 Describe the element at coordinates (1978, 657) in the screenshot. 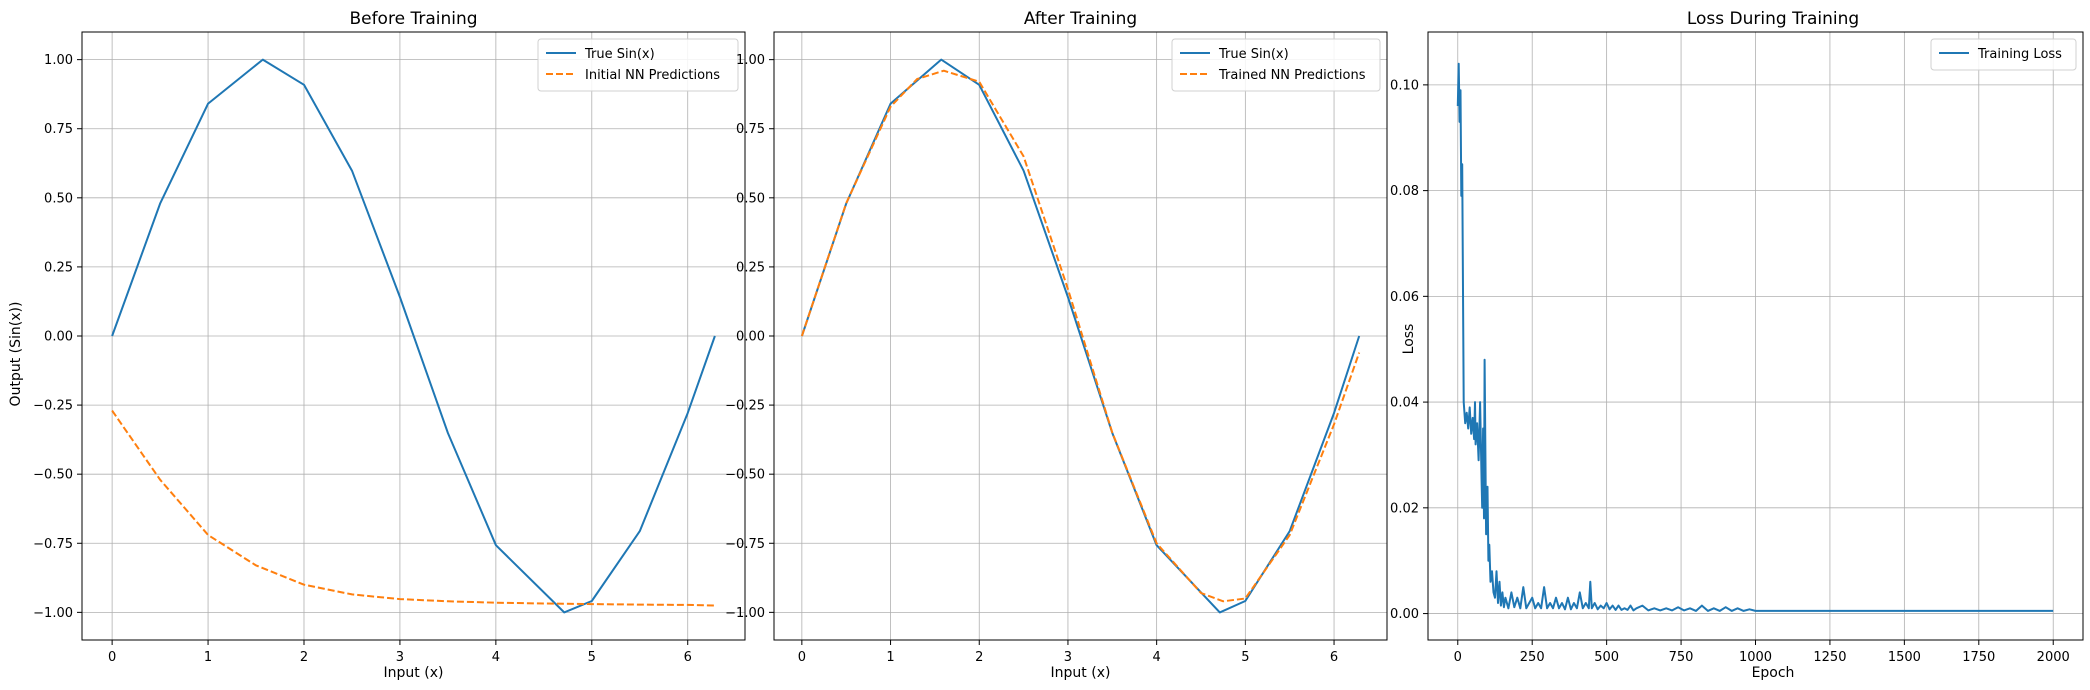

I see `x-tick-label: 1750` at that location.